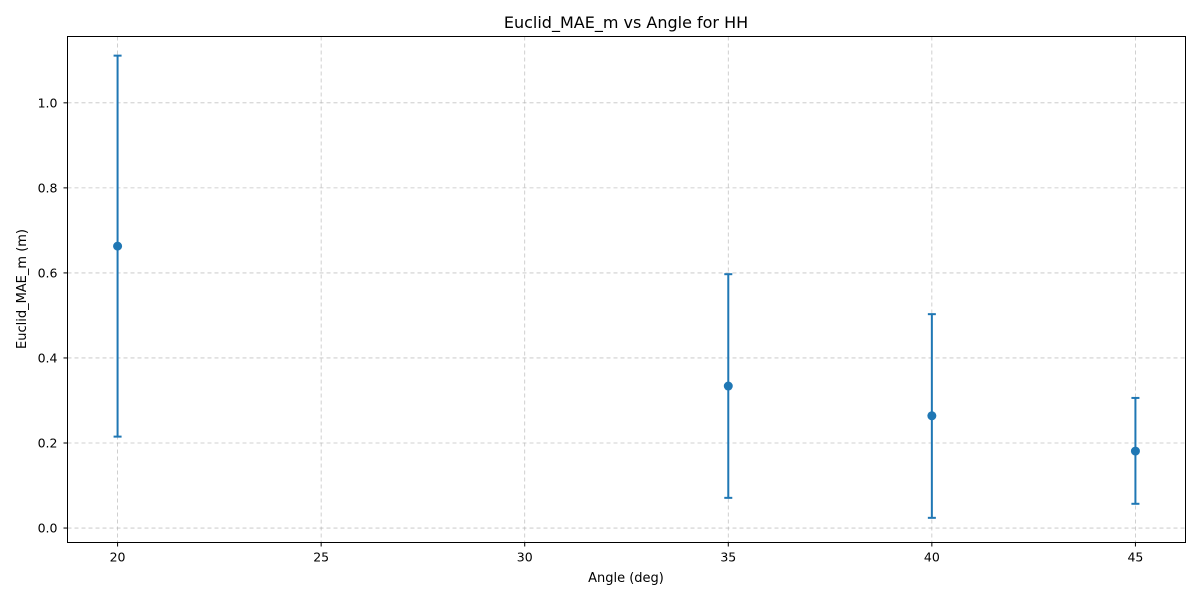 This screenshot has height=600, width=1200. What do you see at coordinates (48, 272) in the screenshot?
I see `y-tick-label: 0.6` at bounding box center [48, 272].